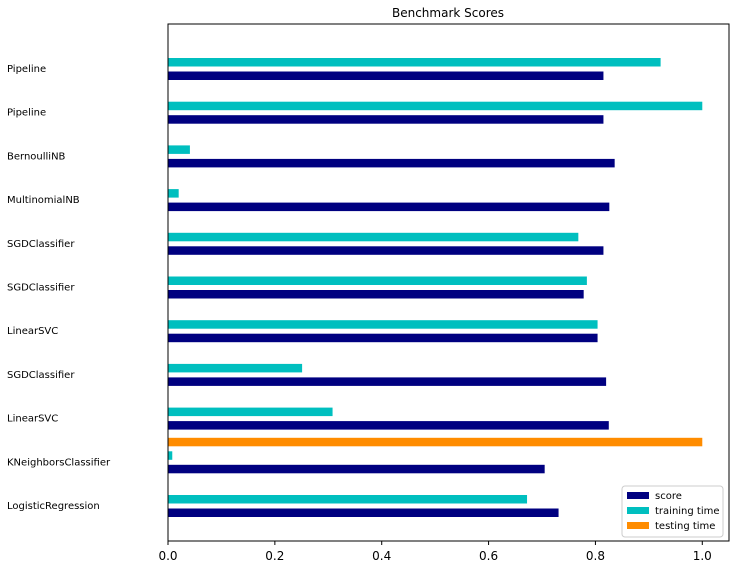  I want to click on bar-testing-time, so click(435, 442).